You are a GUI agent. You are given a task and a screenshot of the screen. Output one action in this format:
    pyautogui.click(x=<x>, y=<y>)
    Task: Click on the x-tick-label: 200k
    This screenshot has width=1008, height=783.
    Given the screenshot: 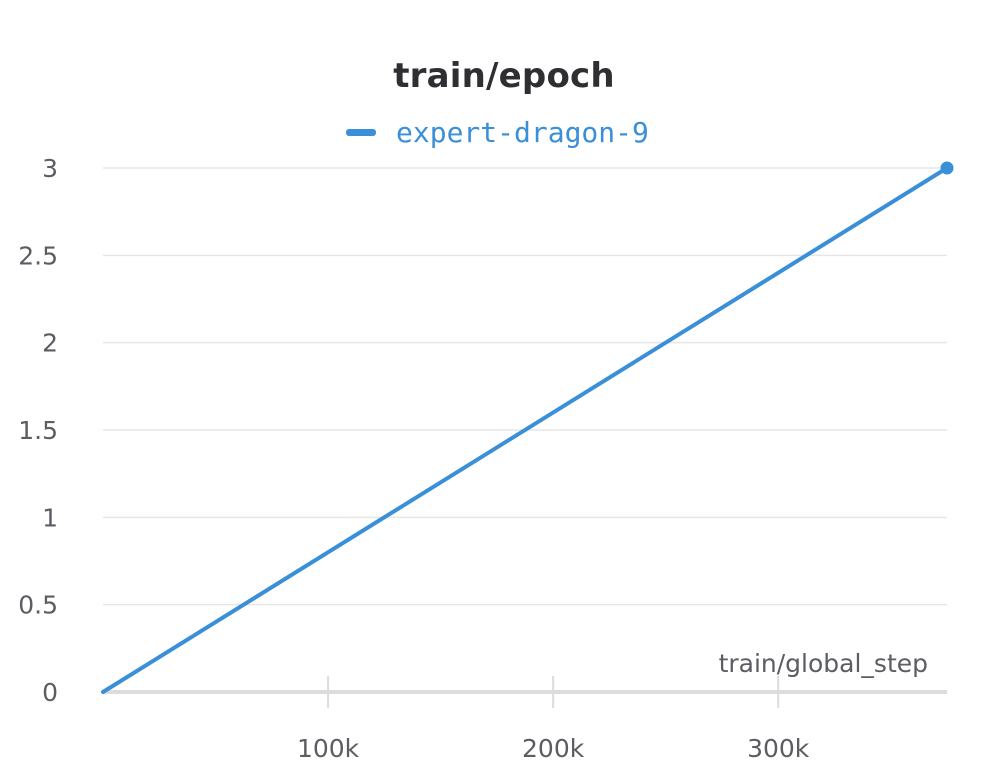 What is the action you would take?
    pyautogui.click(x=553, y=748)
    